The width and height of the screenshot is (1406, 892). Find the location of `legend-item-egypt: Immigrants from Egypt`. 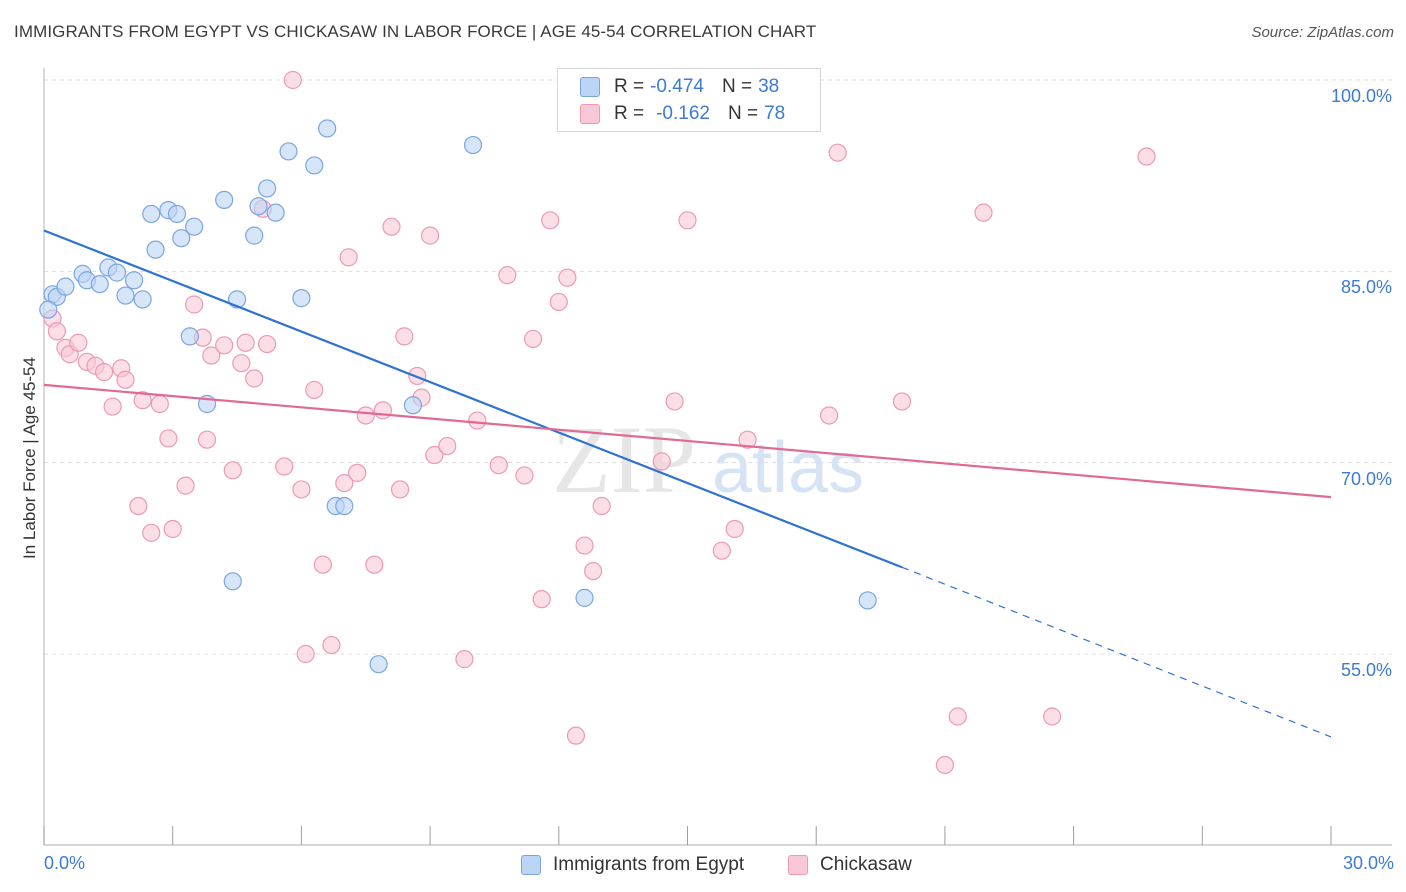

legend-item-egypt: Immigrants from Egypt is located at coordinates (632, 865).